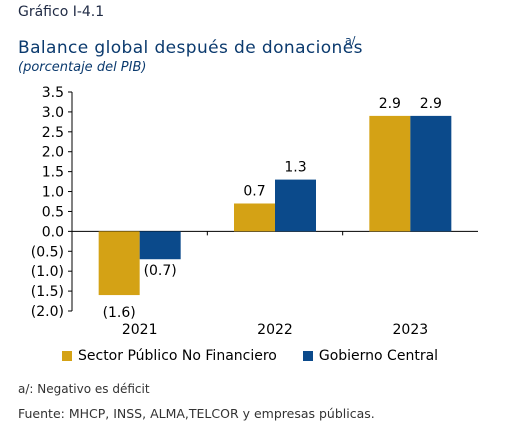 Image resolution: width=516 pixels, height=448 pixels. I want to click on y-tick-label: (0.5), so click(47, 252).